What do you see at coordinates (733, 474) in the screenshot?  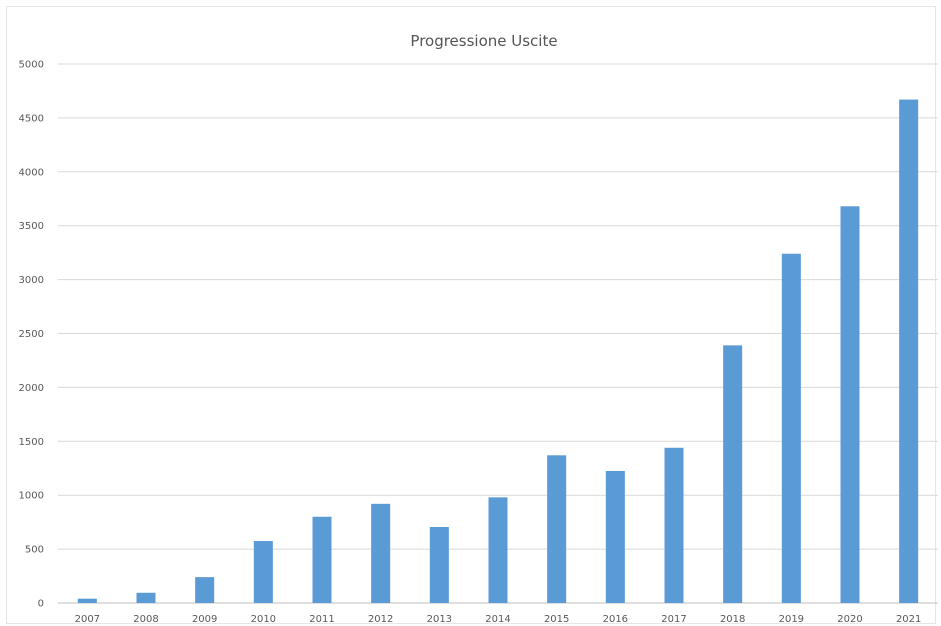 I see `bar-2018` at bounding box center [733, 474].